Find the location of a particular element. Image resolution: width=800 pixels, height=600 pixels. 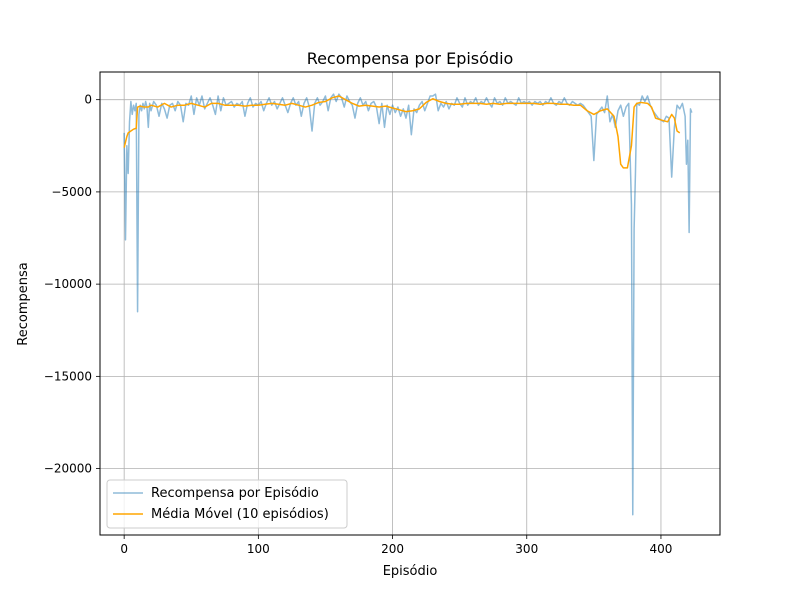

y-axis-label: Recompensa is located at coordinates (23, 303).